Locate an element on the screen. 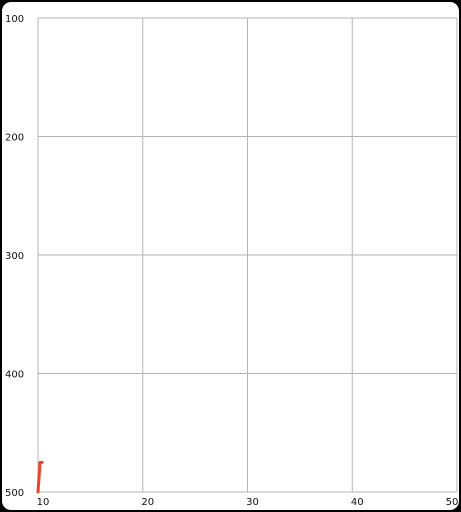 The image size is (461, 512). y-tick-label: 500 is located at coordinates (14, 493).